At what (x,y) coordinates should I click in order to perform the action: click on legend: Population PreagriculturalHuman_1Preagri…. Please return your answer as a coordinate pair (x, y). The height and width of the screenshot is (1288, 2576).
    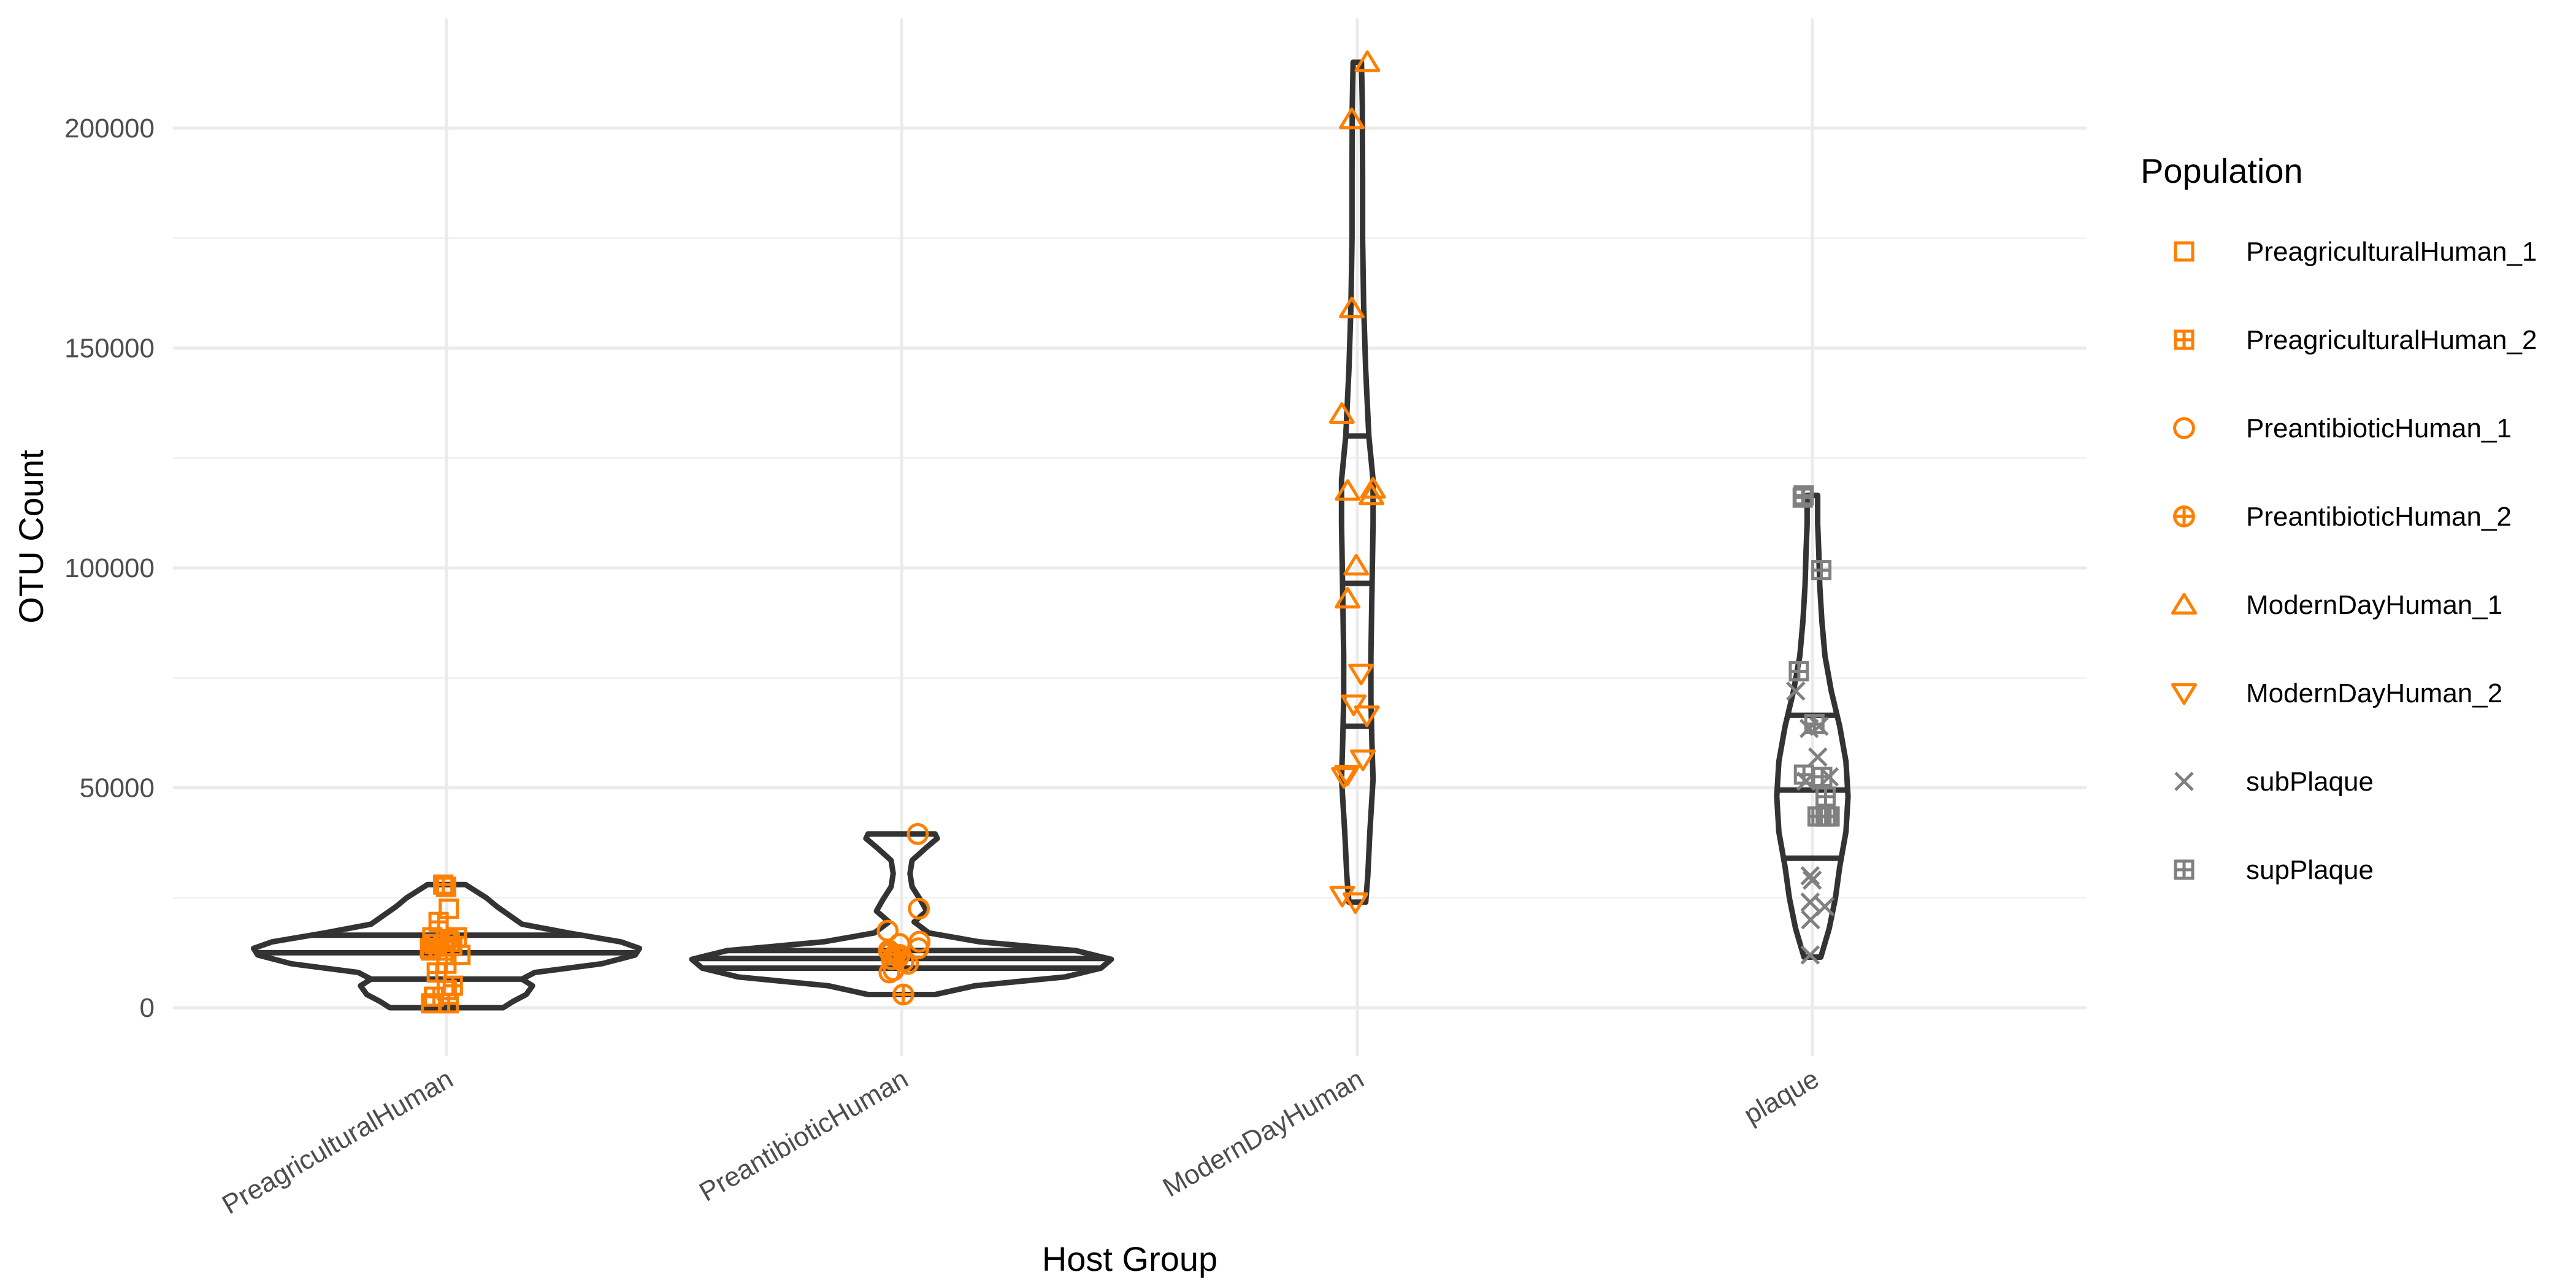
    Looking at the image, I should click on (2339, 518).